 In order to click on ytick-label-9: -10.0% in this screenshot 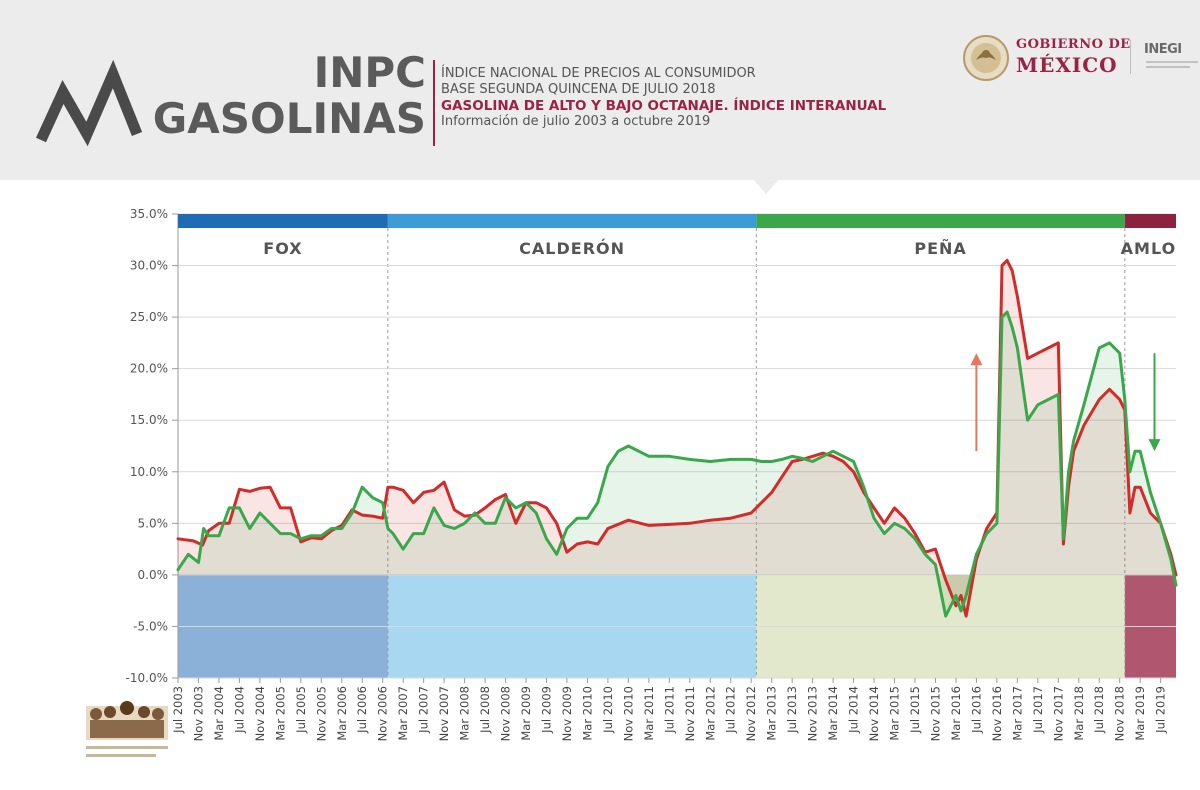, I will do `click(147, 678)`.